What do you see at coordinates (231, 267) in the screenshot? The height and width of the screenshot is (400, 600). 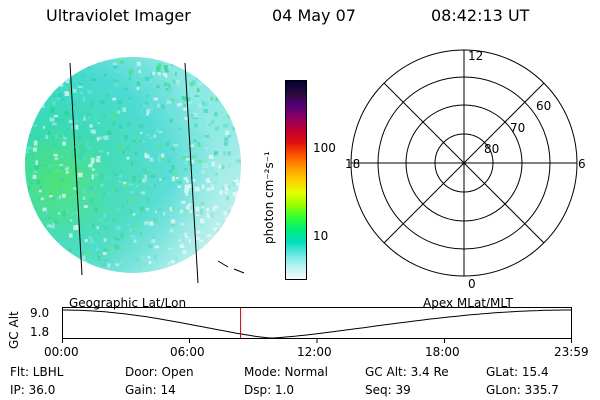 I see `coastline-fragment` at bounding box center [231, 267].